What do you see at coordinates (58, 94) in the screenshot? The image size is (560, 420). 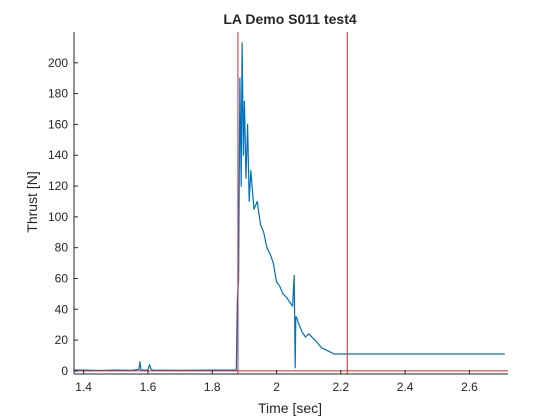 I see `y-tick-label: 180` at bounding box center [58, 94].